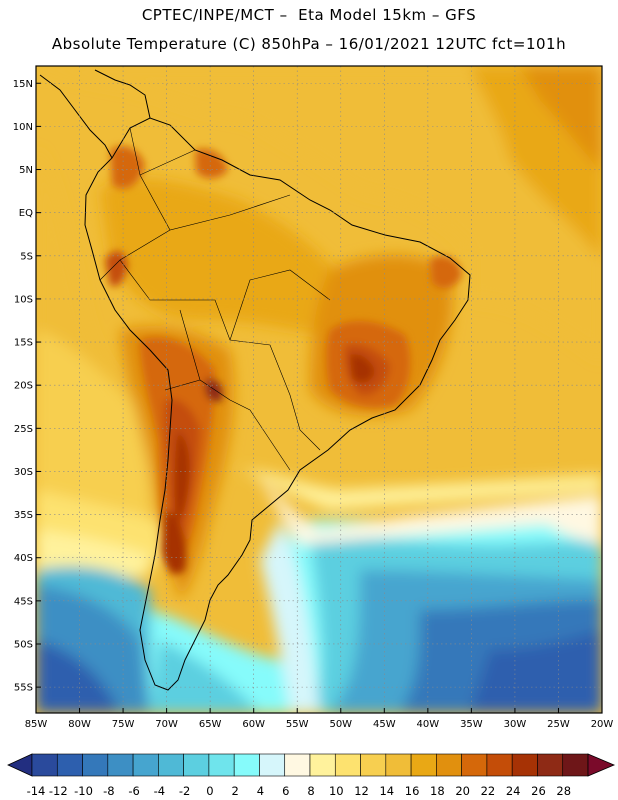 Image resolution: width=618 pixels, height=800 pixels. Describe the element at coordinates (23, 558) in the screenshot. I see `lat-tick-label: 40S` at that location.